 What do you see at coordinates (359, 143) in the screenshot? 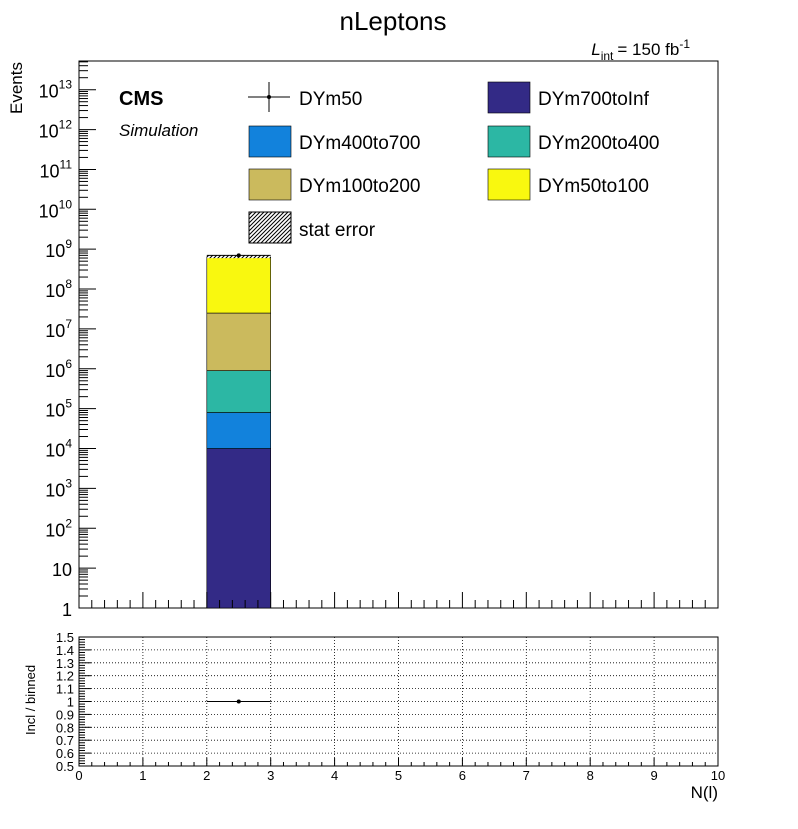
I see `legend-label-dym400to700: DYm400to700` at bounding box center [359, 143].